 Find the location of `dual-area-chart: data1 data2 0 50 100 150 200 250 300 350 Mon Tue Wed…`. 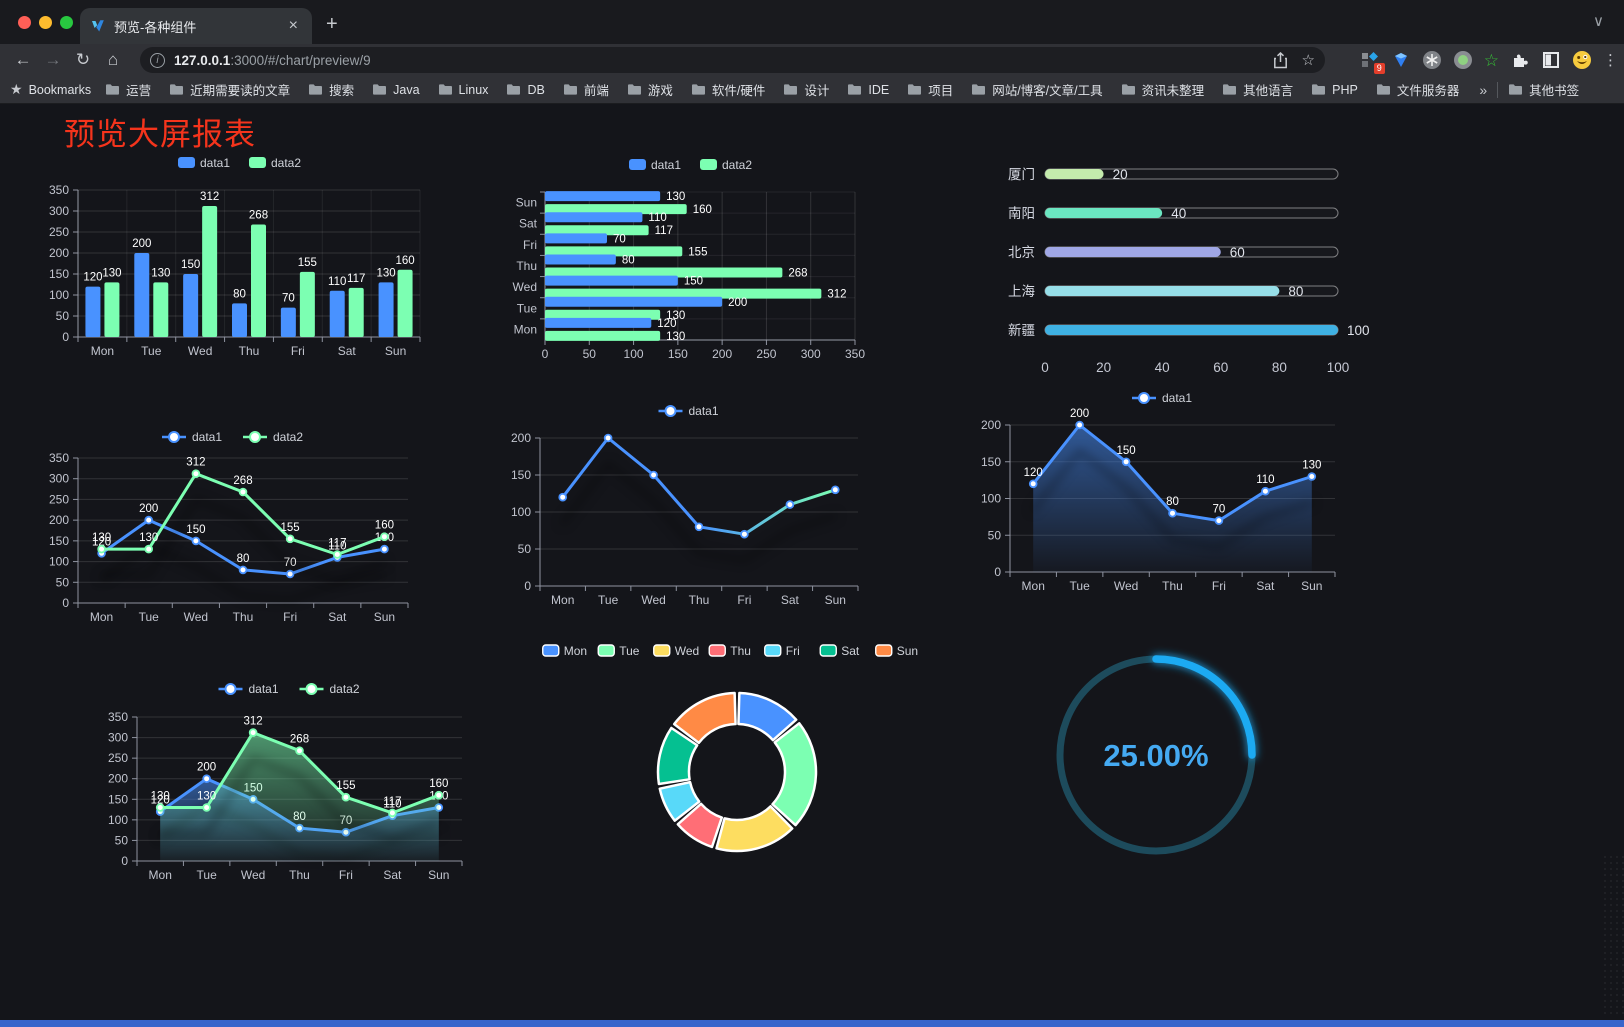

dual-area-chart: data1 data2 0 50 100 150 200 250 300 350 Mon Tue Wed… is located at coordinates (285, 785).